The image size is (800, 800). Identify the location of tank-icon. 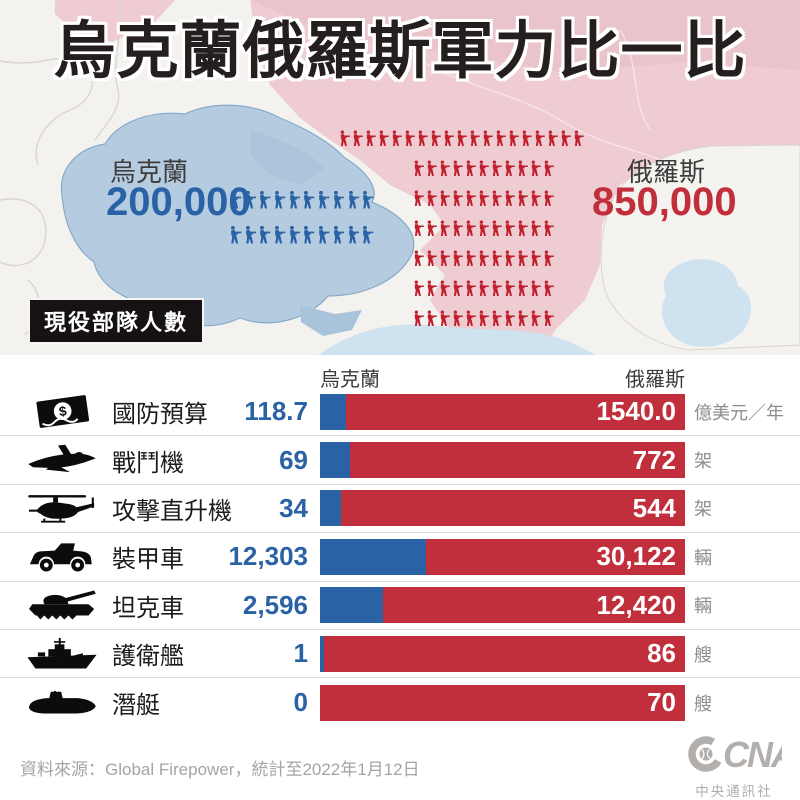
(62, 605).